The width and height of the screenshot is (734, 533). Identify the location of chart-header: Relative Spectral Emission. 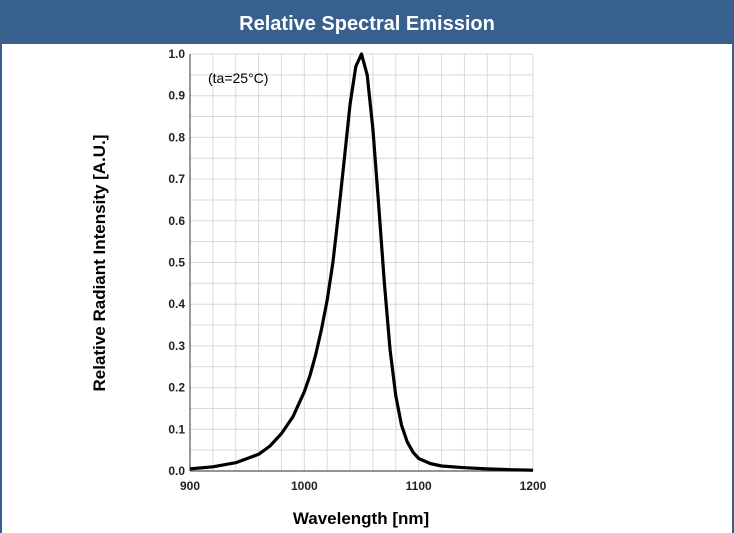
(367, 24).